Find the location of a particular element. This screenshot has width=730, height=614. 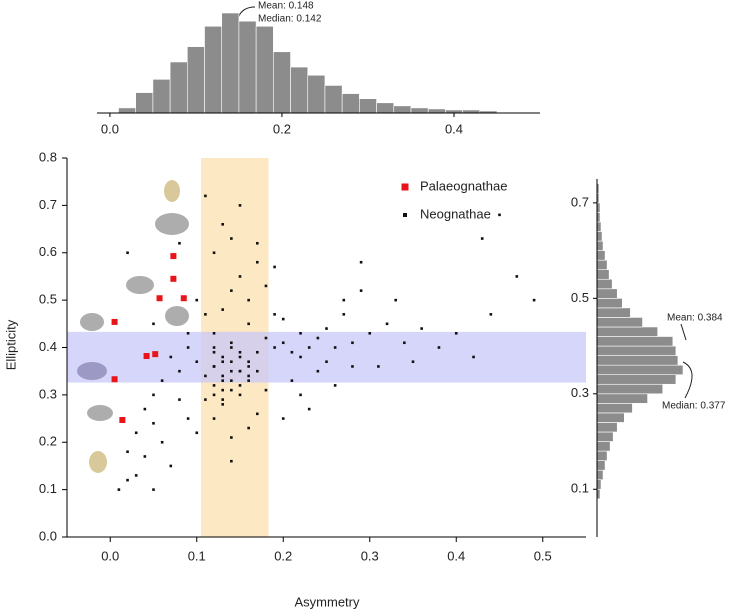

y-tick-label: 0.6 is located at coordinates (48, 251).